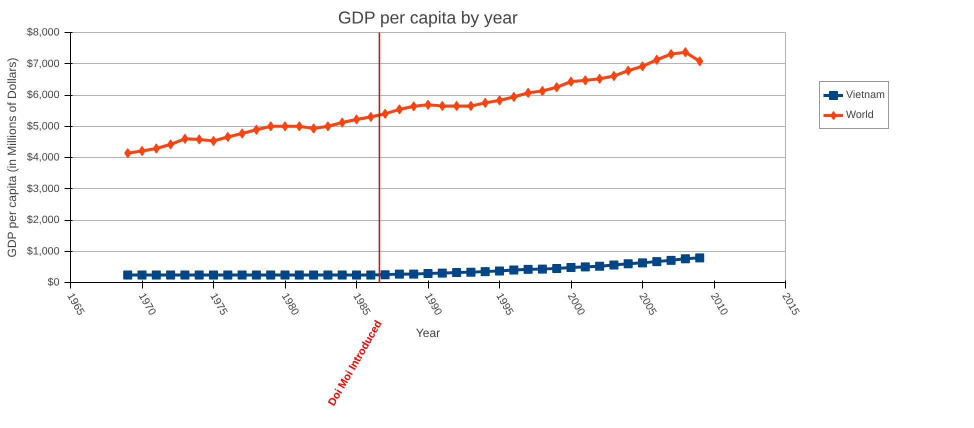 The height and width of the screenshot is (428, 974). Describe the element at coordinates (428, 333) in the screenshot. I see `x-axis-title: Year` at that location.